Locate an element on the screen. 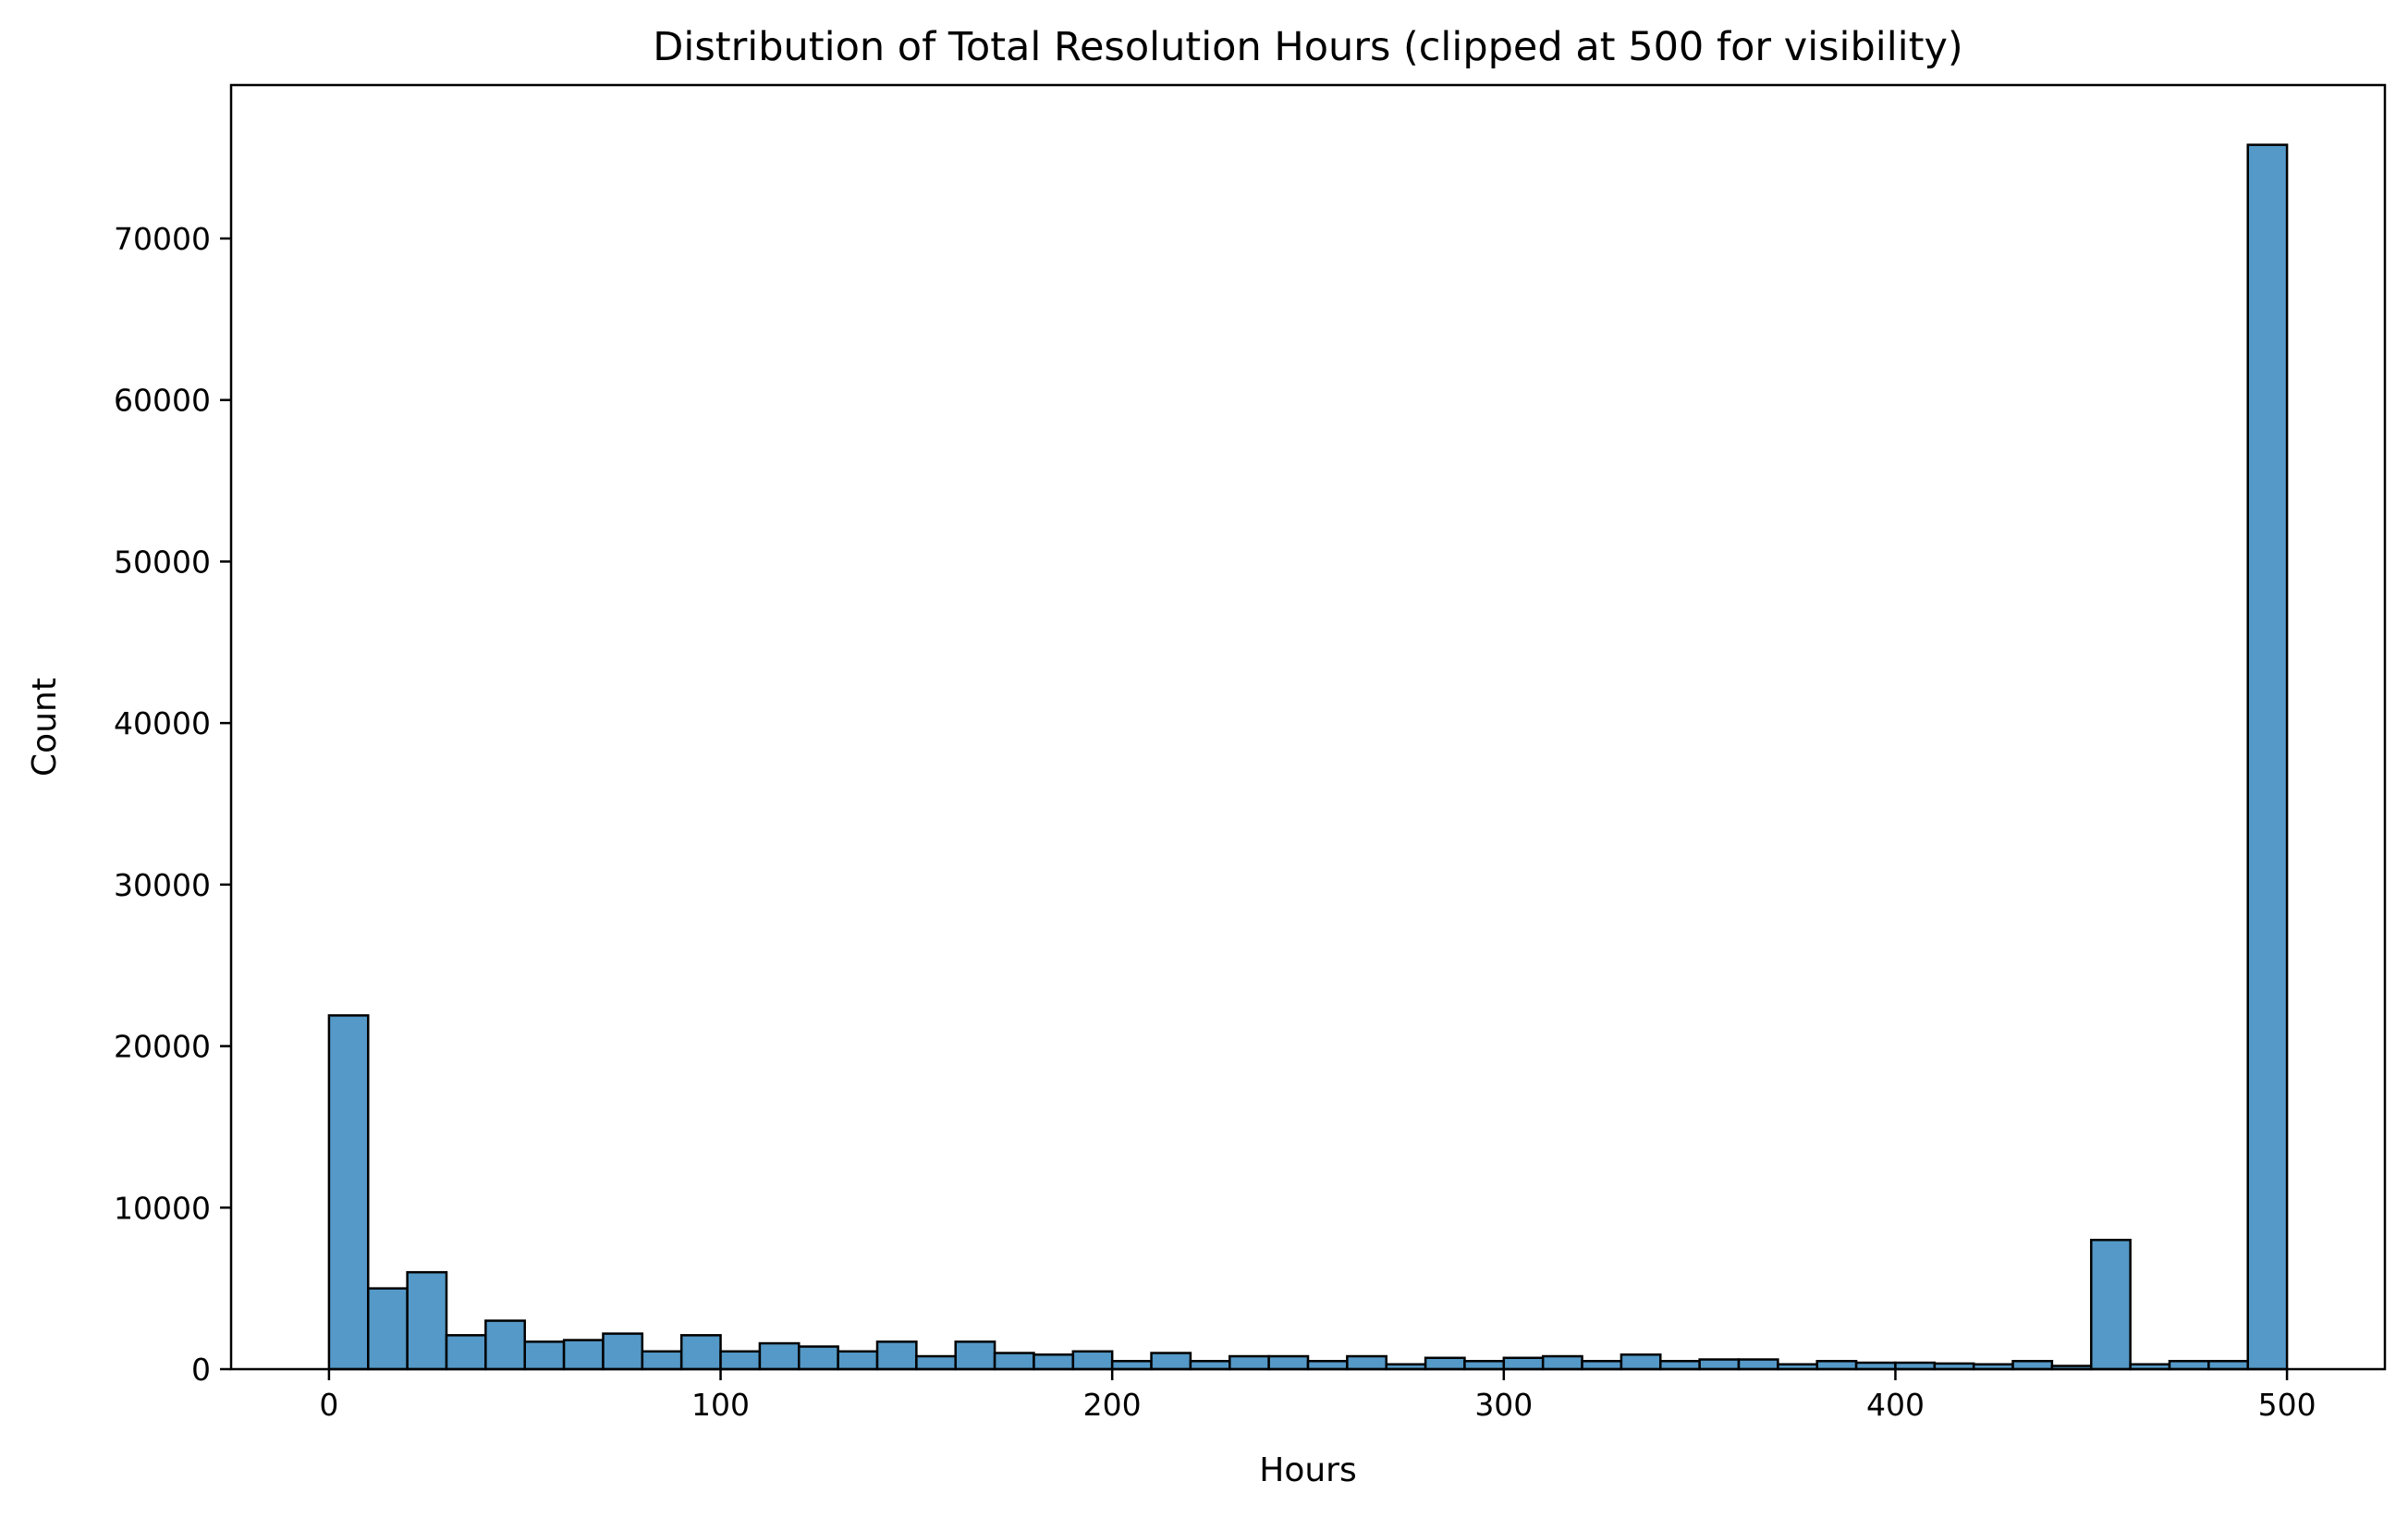  y-tick-label: 50000 is located at coordinates (162, 562).